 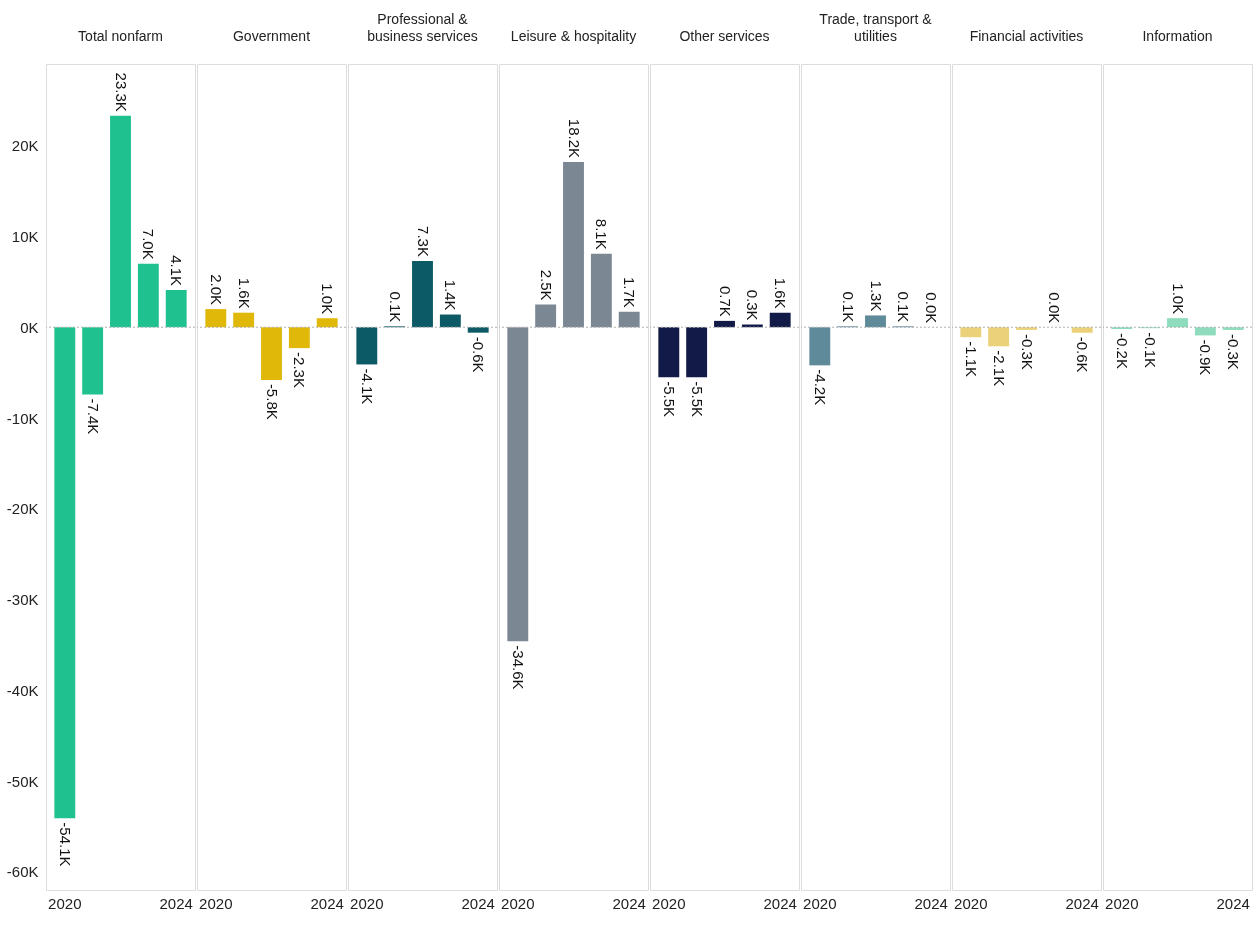 What do you see at coordinates (1206, 357) in the screenshot?
I see `data-label: -0.9K` at bounding box center [1206, 357].